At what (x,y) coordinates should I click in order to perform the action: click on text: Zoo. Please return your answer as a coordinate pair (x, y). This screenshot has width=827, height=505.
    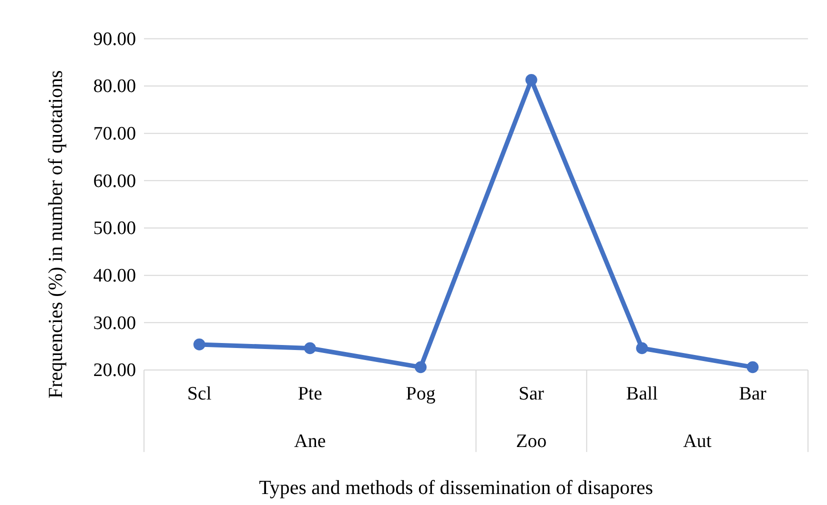
    Looking at the image, I should click on (531, 441).